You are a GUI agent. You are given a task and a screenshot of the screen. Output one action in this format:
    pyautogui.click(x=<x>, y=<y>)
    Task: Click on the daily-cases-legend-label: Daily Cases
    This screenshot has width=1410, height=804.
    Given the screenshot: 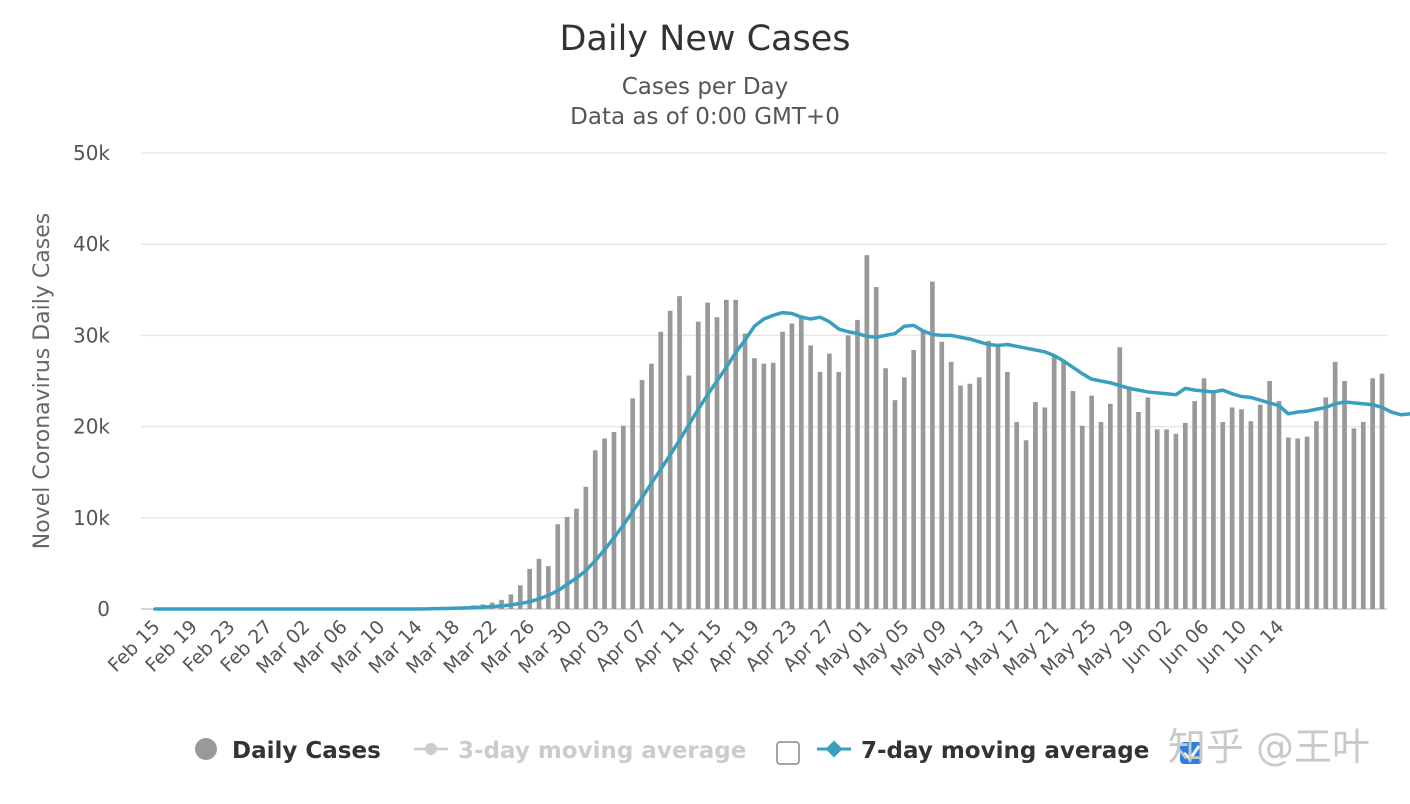 What is the action you would take?
    pyautogui.click(x=306, y=751)
    